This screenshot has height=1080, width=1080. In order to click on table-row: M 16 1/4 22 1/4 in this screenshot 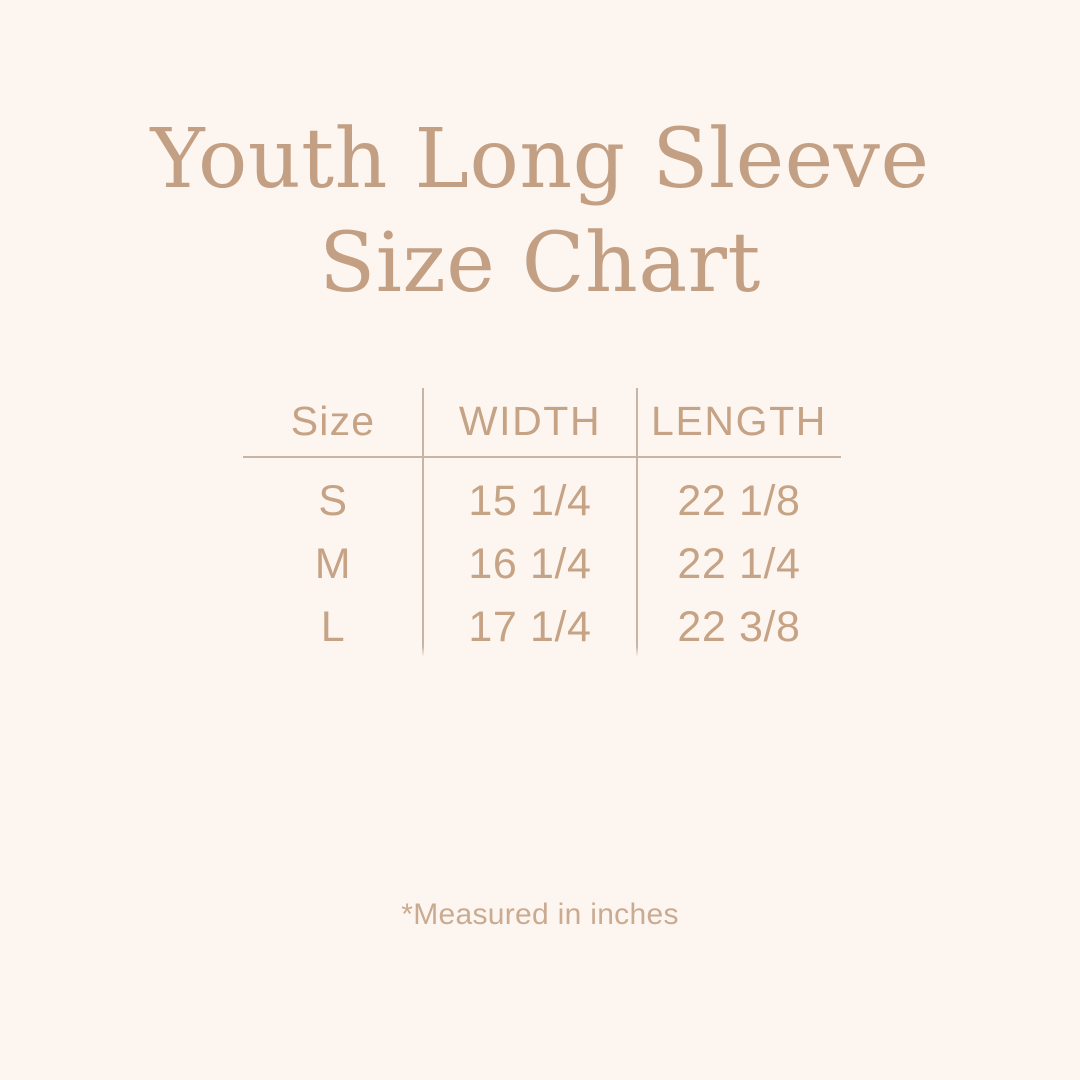, I will do `click(542, 564)`.